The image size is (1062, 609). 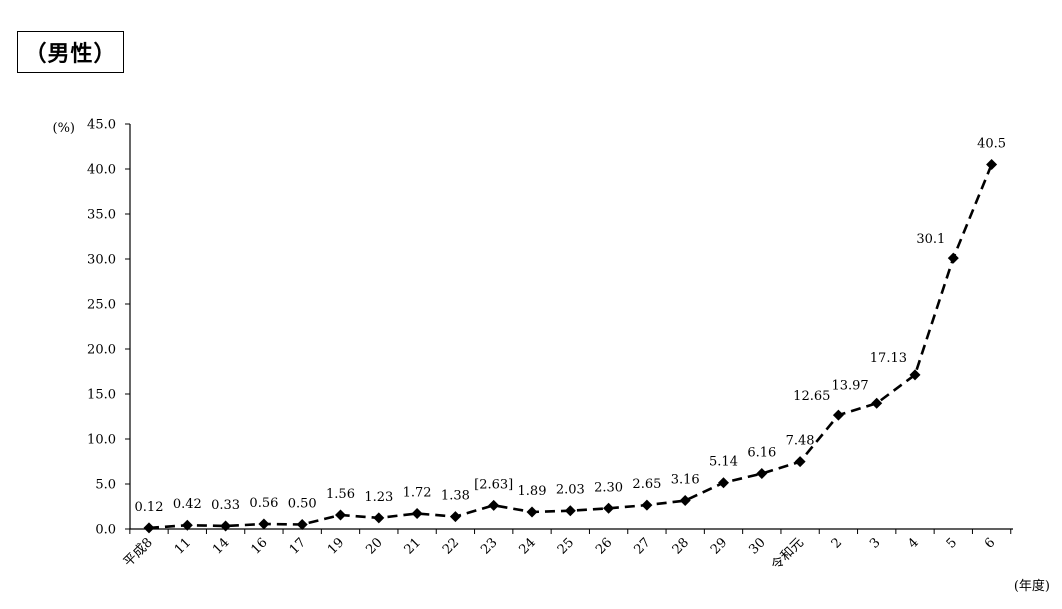 I want to click on x-tick-label: 6, so click(x=990, y=543).